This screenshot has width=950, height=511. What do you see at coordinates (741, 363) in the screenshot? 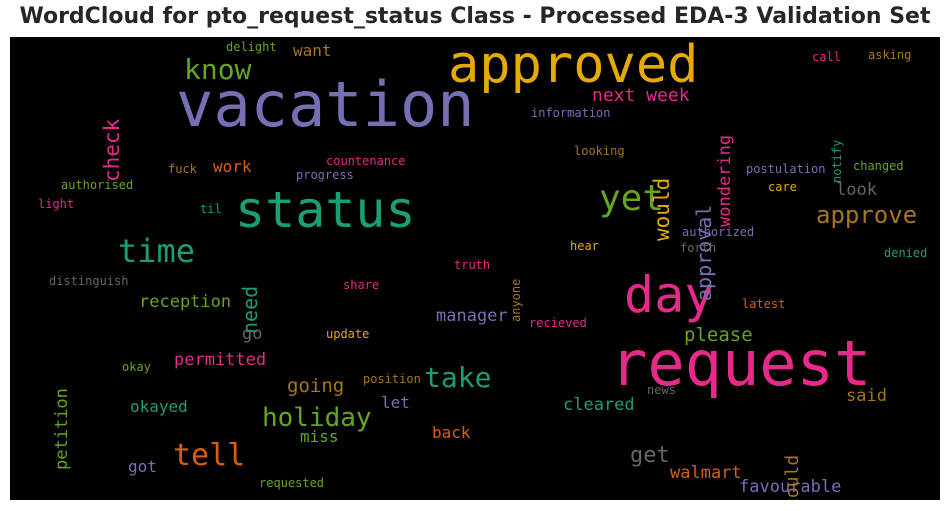
I see `word-request: request` at bounding box center [741, 363].